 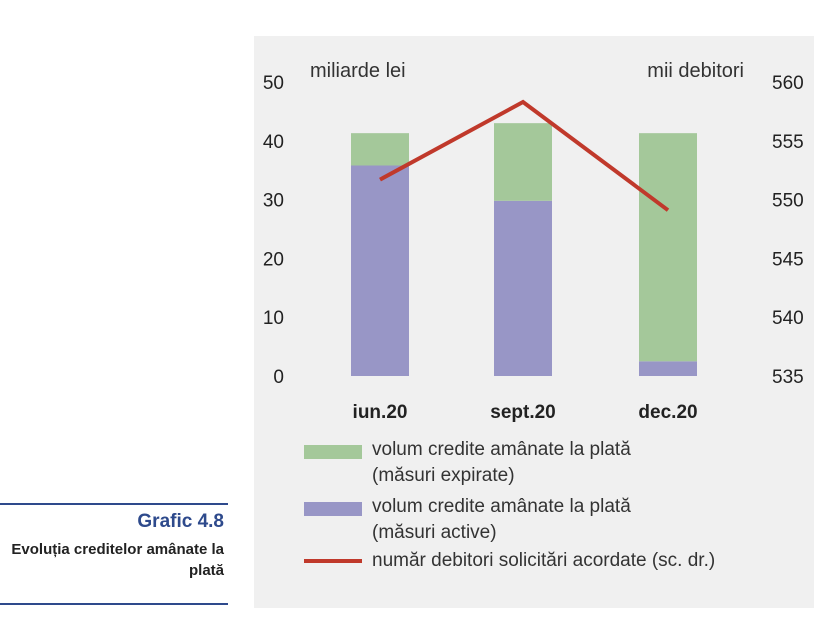 What do you see at coordinates (180, 521) in the screenshot?
I see `caption-title: Grafic 4.8` at bounding box center [180, 521].